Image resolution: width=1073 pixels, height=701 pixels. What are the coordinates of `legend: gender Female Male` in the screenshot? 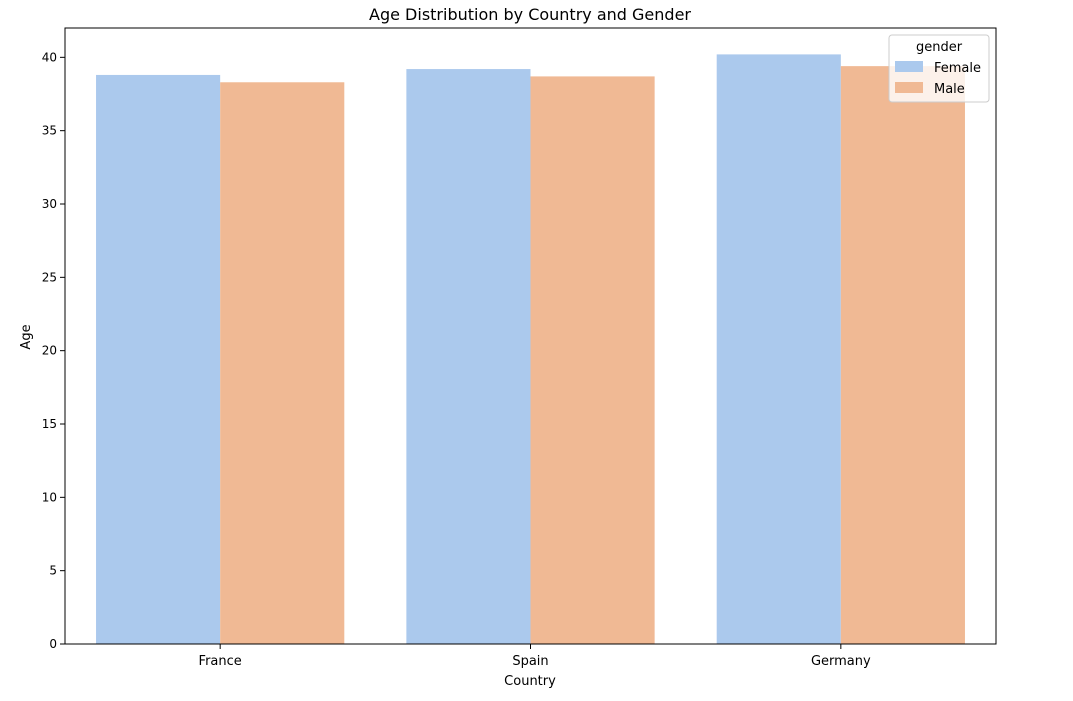 It's located at (939, 68).